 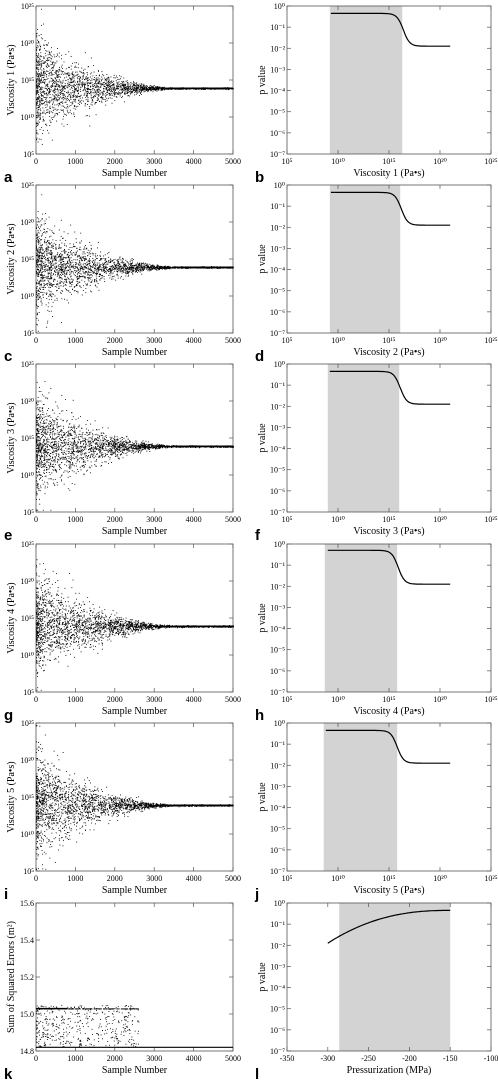 What do you see at coordinates (277, 133) in the screenshot?
I see `y-tick-label: 10⁻⁶` at bounding box center [277, 133].